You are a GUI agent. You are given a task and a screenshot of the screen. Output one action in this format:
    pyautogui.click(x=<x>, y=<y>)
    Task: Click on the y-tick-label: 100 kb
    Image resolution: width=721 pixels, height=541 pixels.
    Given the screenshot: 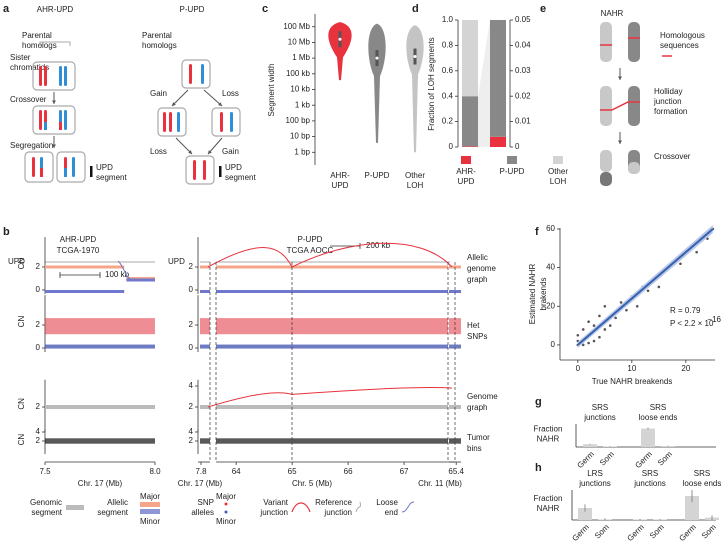 What is the action you would take?
    pyautogui.click(x=298, y=73)
    